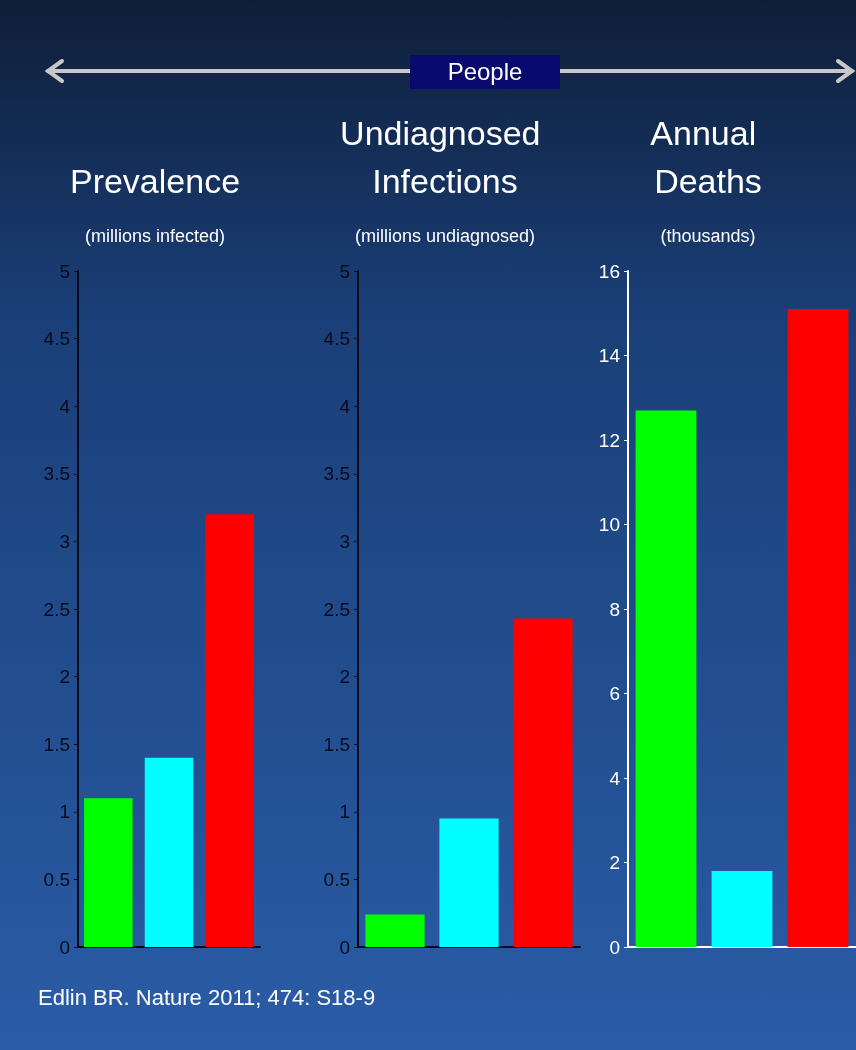 The width and height of the screenshot is (856, 1050). What do you see at coordinates (708, 157) in the screenshot?
I see `chart-title: Annual Deaths` at bounding box center [708, 157].